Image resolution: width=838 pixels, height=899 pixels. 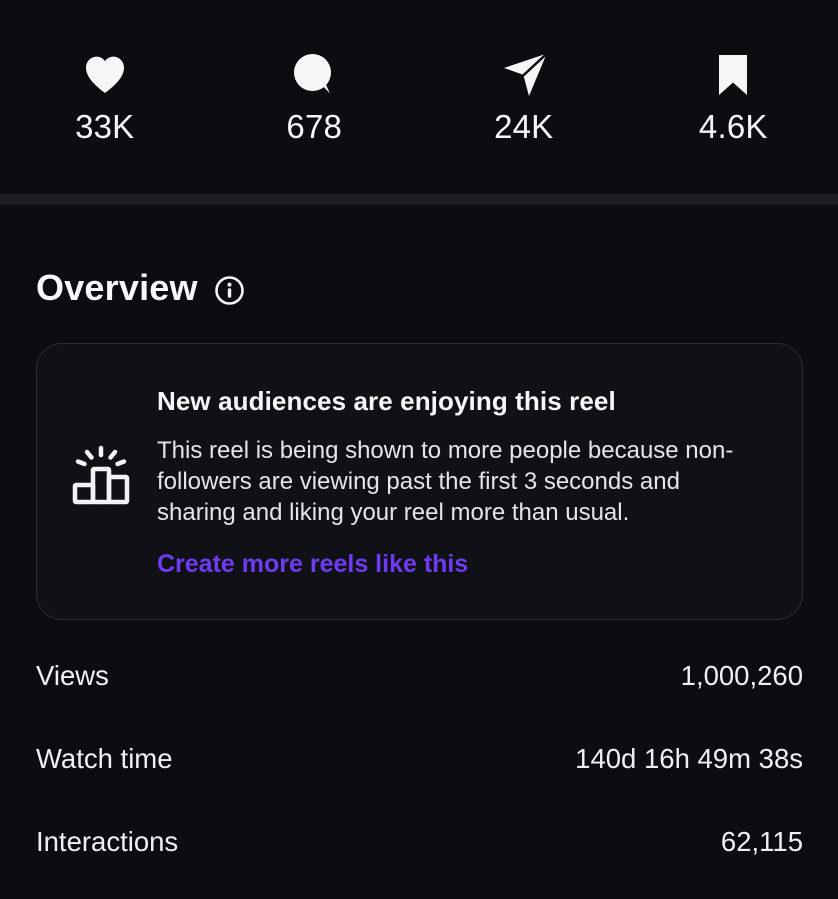 I want to click on saves-stat: 4.6K, so click(x=733, y=99).